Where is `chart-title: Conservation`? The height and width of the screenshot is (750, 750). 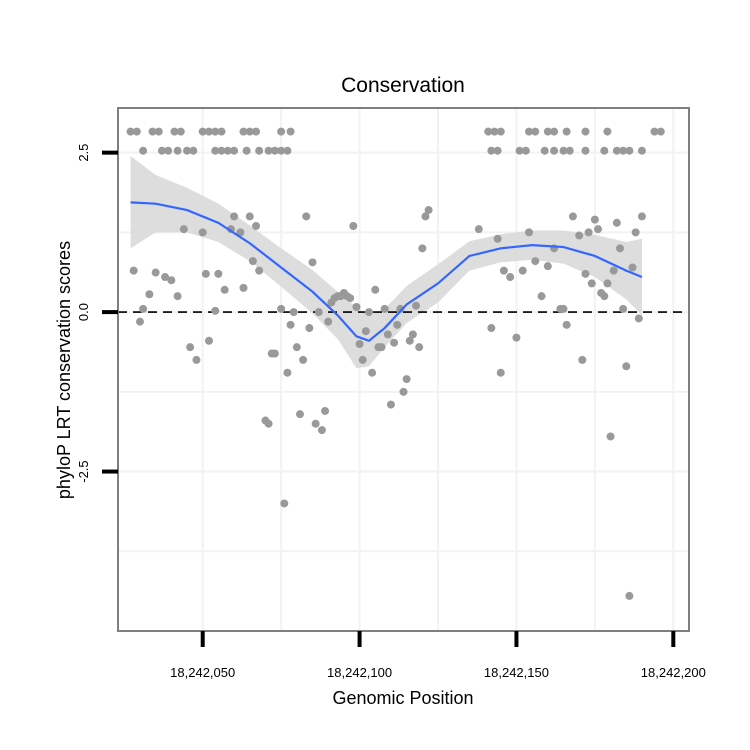
chart-title: Conservation is located at coordinates (403, 85).